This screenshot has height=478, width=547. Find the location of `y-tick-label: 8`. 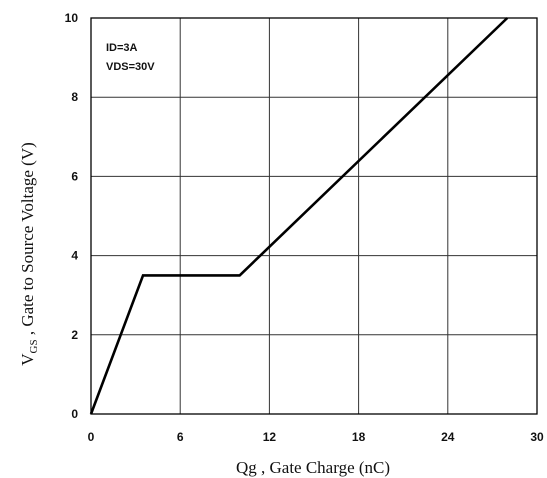

y-tick-label: 8 is located at coordinates (74, 97).